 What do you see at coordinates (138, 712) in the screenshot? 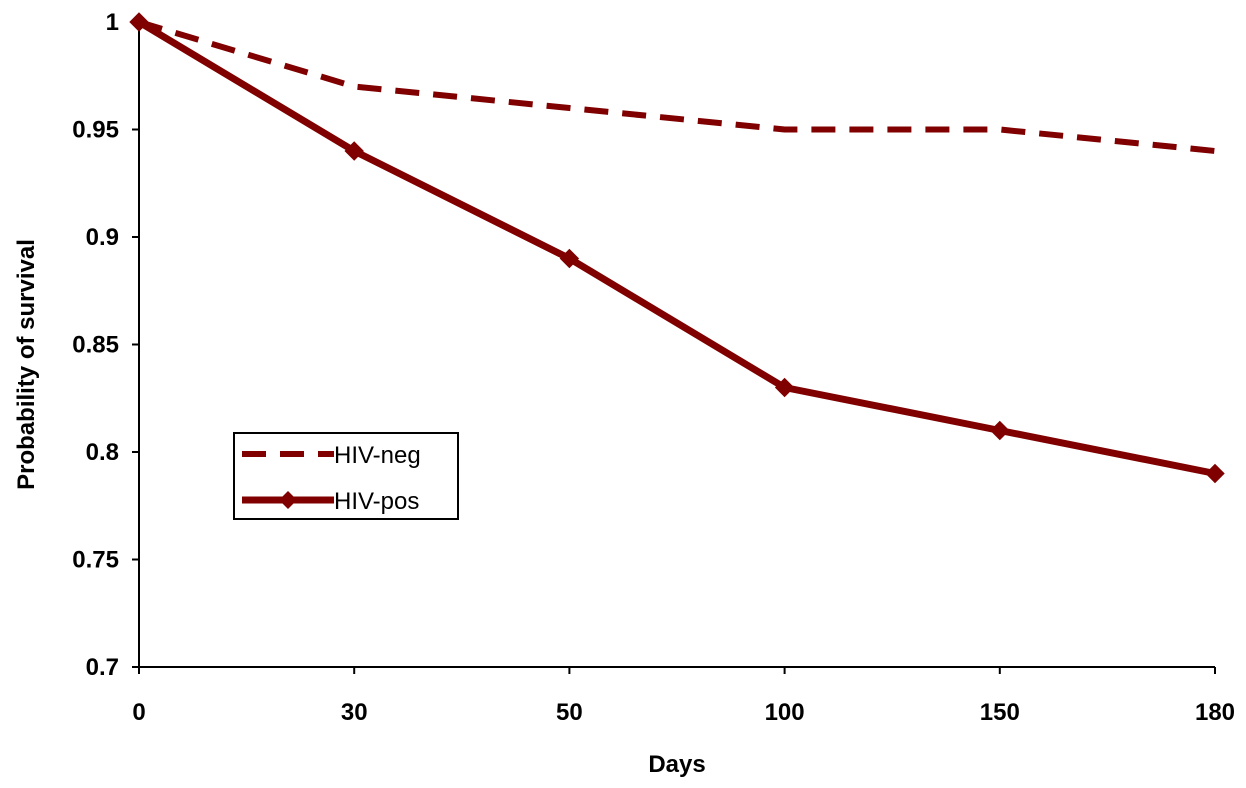
I see `x-tick-label: 0` at bounding box center [138, 712].